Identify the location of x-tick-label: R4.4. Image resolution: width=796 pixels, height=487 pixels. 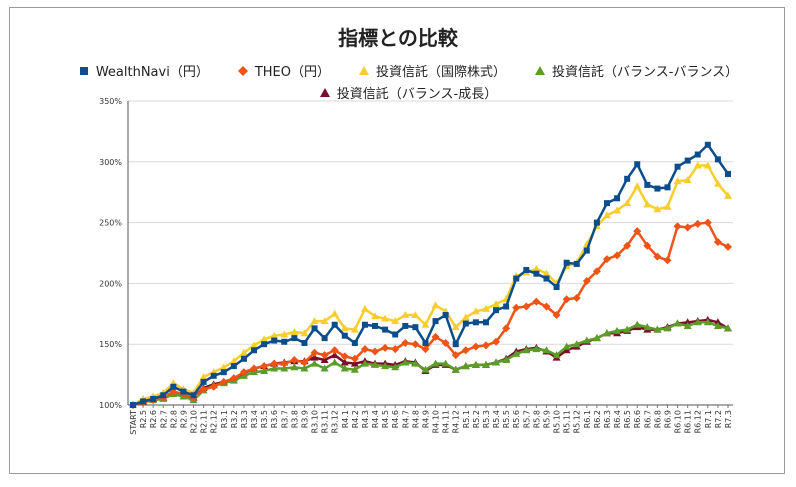
(375, 419).